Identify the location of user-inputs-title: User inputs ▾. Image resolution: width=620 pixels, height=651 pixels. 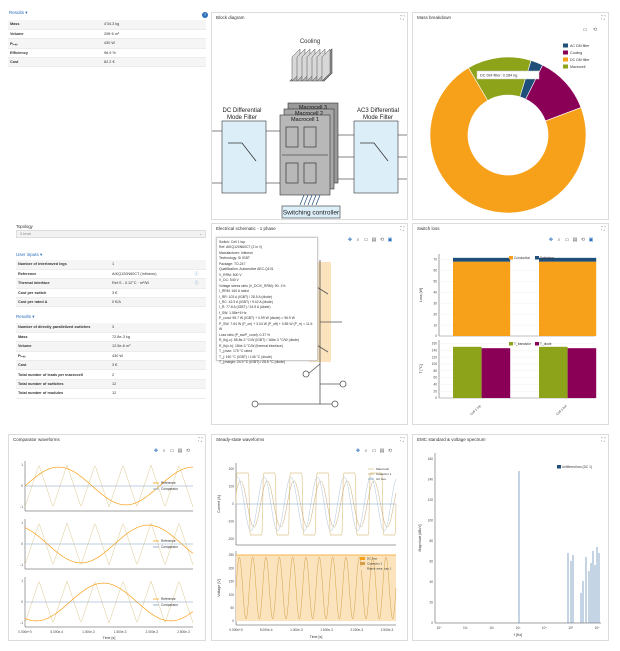
(29, 254).